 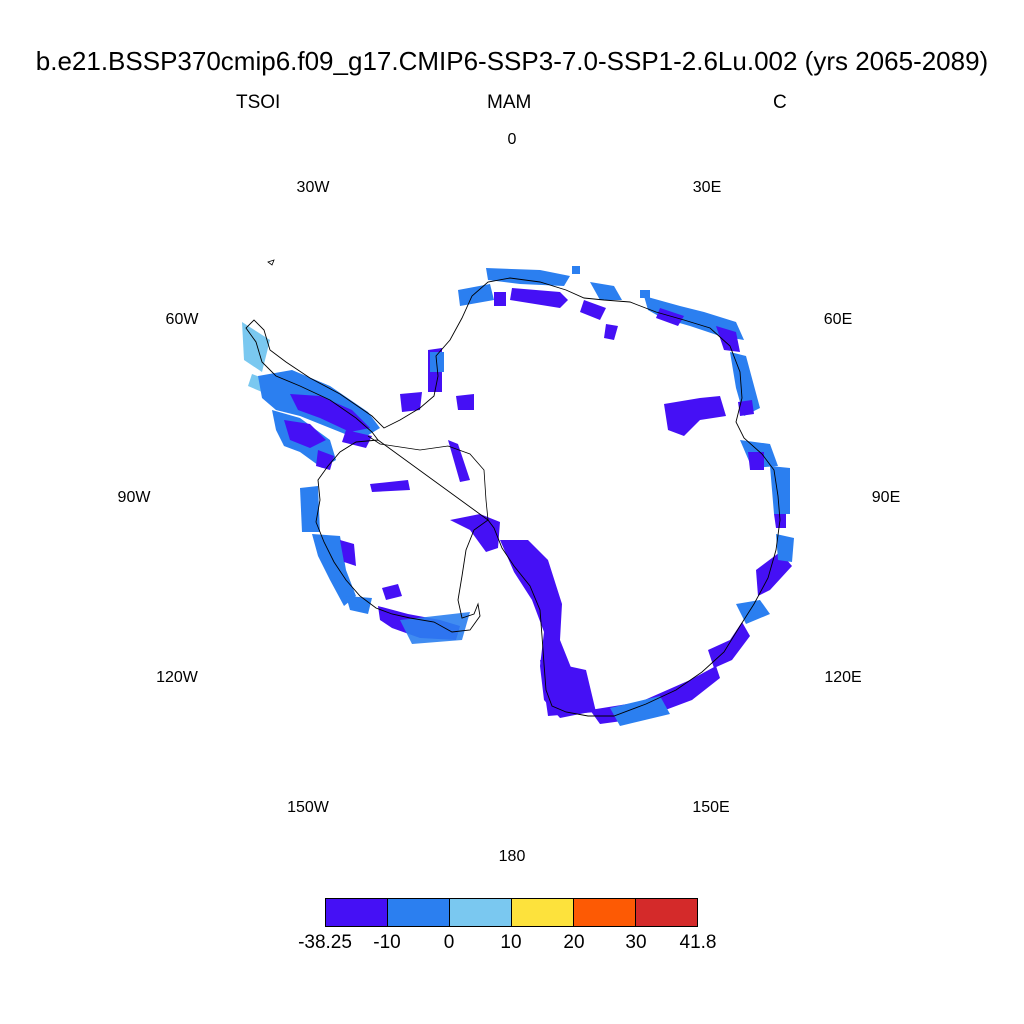 What do you see at coordinates (707, 187) in the screenshot?
I see `lon-label-30e: 30E` at bounding box center [707, 187].